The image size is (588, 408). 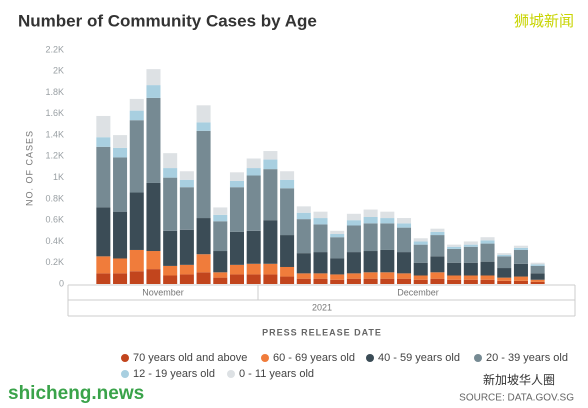 I want to click on month-label: November, so click(x=163, y=292).